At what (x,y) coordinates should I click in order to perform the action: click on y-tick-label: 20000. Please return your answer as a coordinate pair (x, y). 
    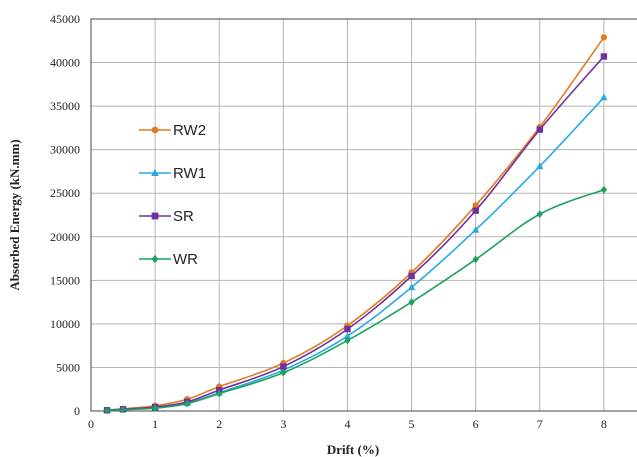
    Looking at the image, I should click on (65, 237).